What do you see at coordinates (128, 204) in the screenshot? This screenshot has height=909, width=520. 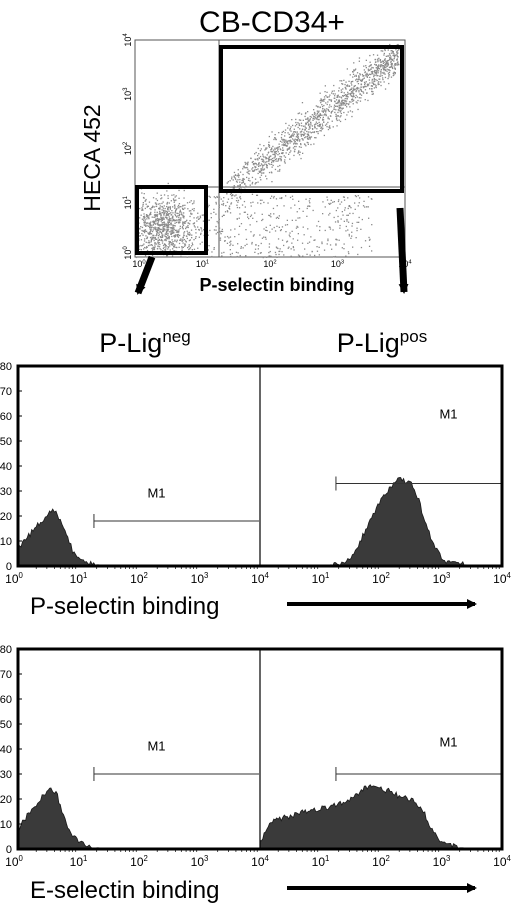 I see `dot-ytick-label-base: 10` at bounding box center [128, 204].